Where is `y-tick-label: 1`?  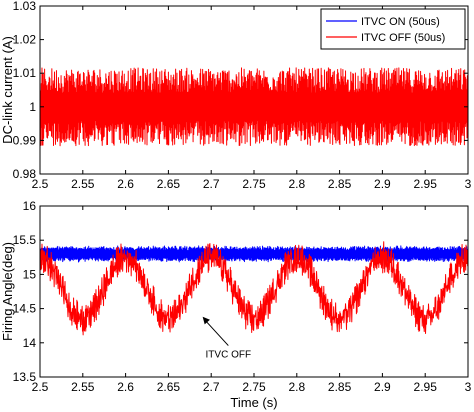 y-tick-label: 1 is located at coordinates (32, 107).